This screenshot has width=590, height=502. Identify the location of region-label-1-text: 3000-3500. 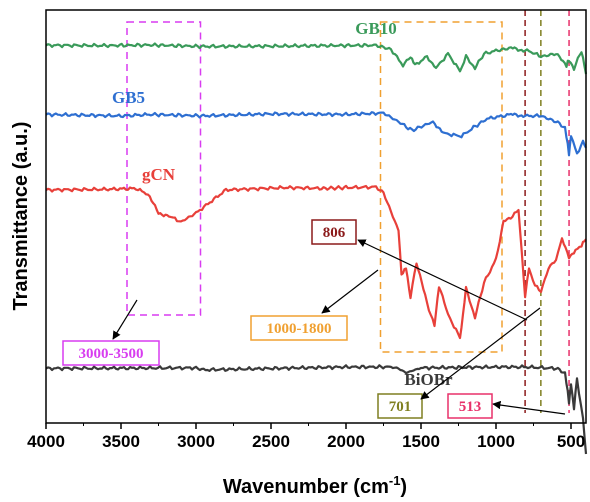
(111, 354).